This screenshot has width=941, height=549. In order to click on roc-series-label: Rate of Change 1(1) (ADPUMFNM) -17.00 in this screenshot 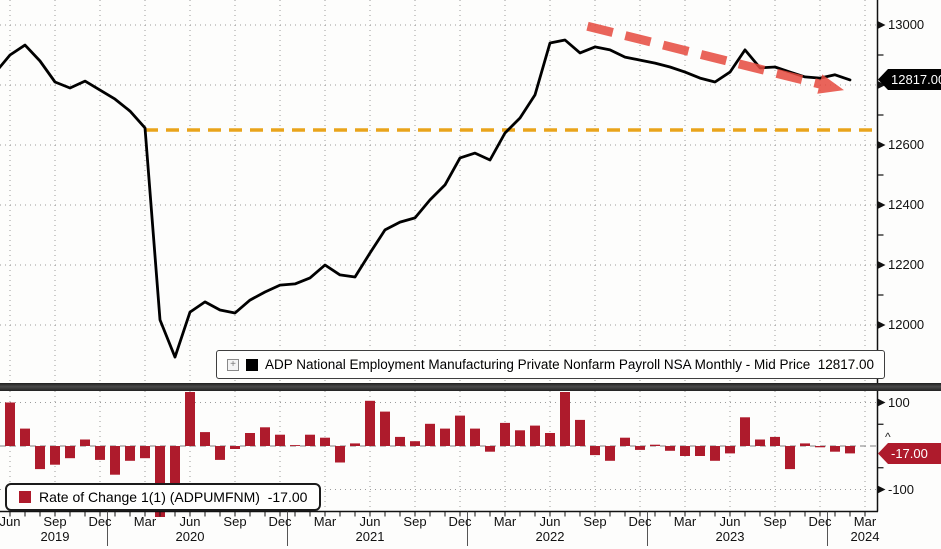, I will do `click(173, 497)`.